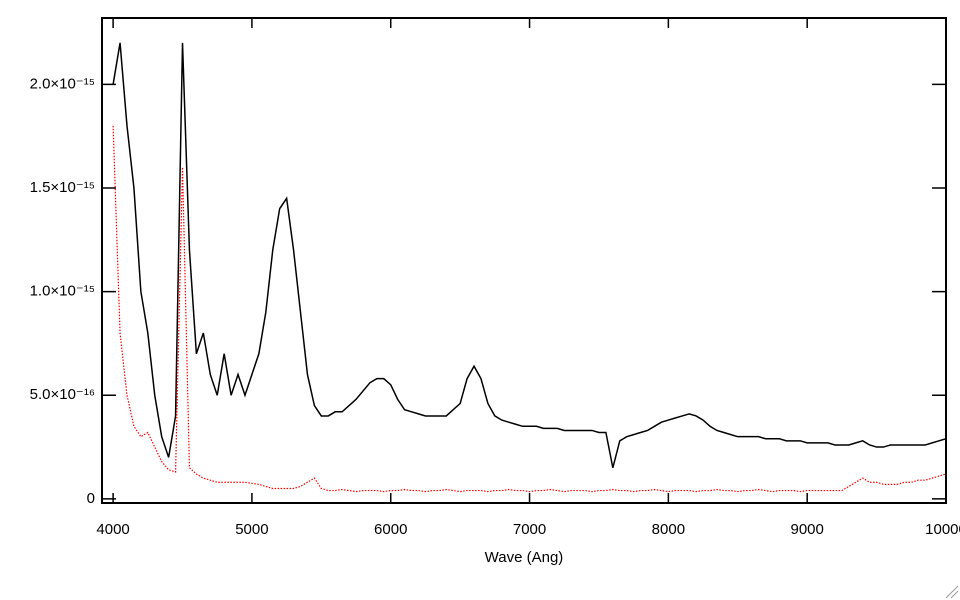 The height and width of the screenshot is (600, 960). I want to click on x-tick-label: 8000, so click(668, 529).